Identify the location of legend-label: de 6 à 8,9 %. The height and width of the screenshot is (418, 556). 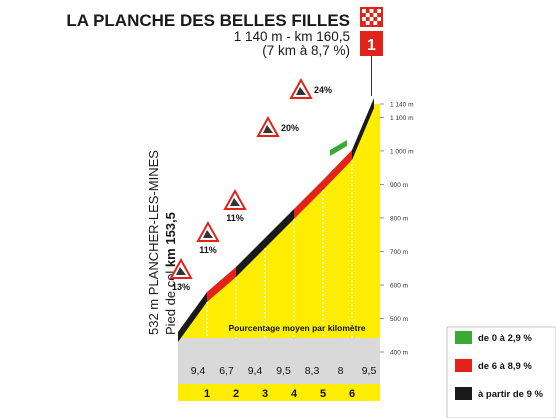
(505, 366).